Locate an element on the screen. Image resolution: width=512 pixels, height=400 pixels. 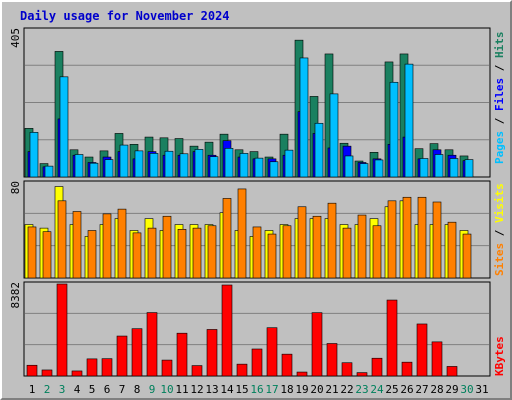
day-label: 21 is located at coordinates (331, 389).